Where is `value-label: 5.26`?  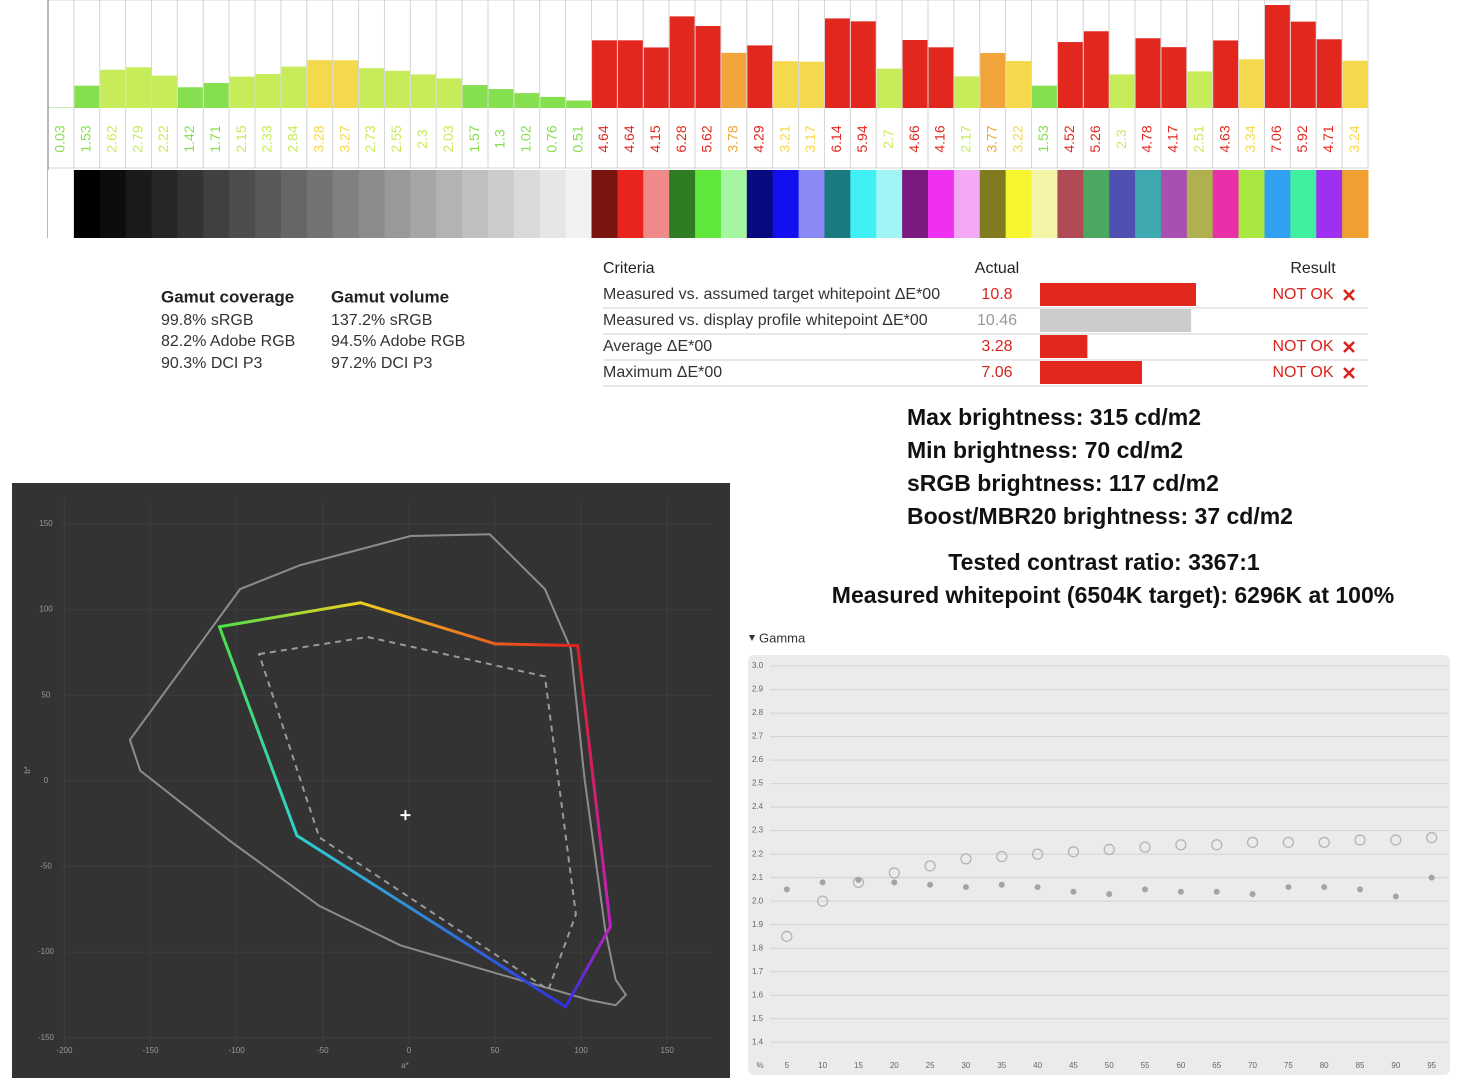
value-label: 5.26 is located at coordinates (1095, 138).